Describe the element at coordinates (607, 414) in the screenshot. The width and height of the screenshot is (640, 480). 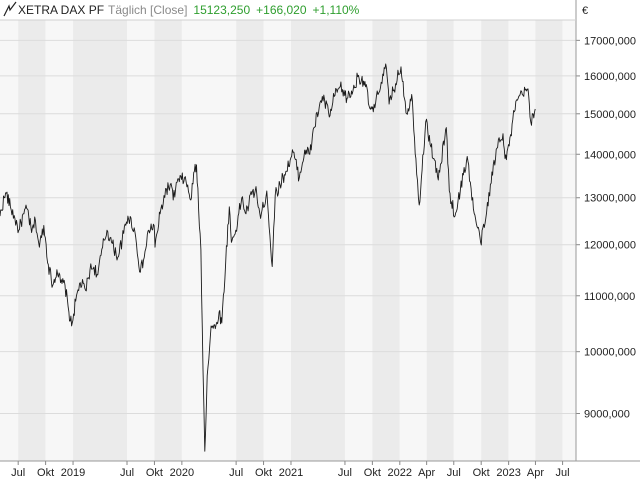
I see `y-tick-label: 9000,000` at that location.